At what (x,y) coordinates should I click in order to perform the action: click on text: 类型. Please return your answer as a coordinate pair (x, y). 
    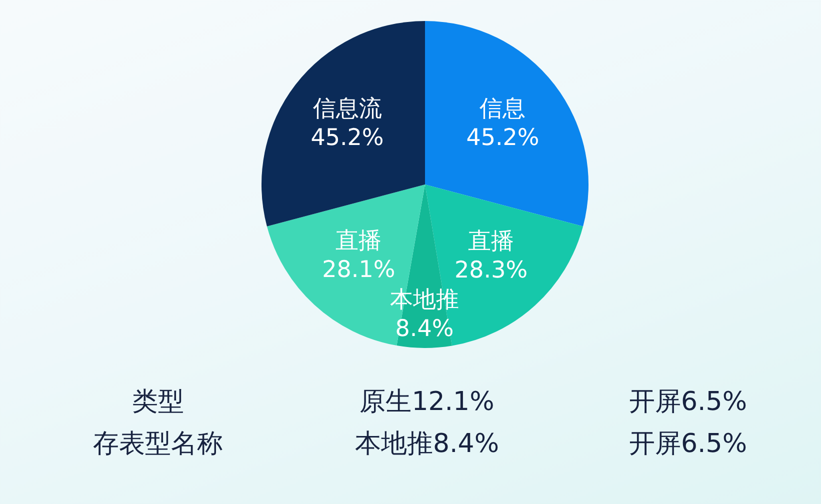
    Looking at the image, I should click on (158, 402).